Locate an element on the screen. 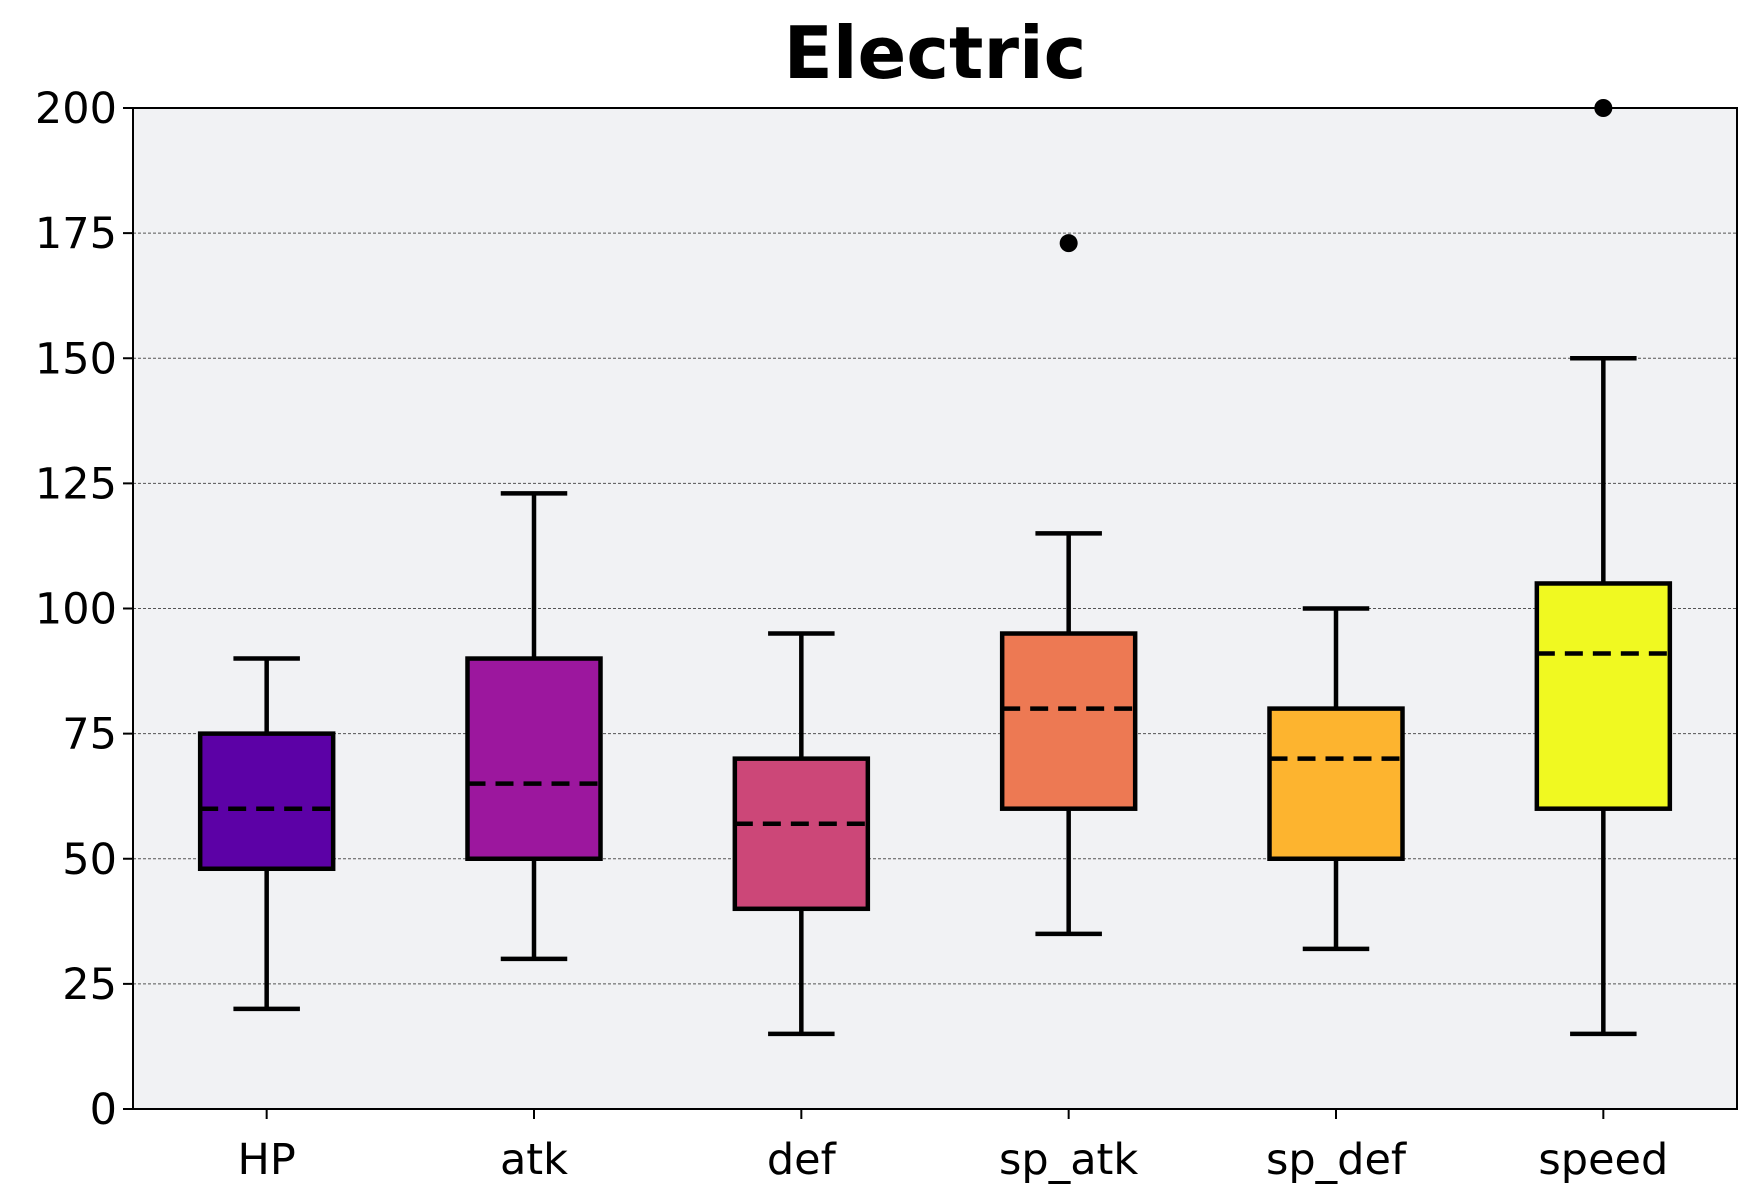 The image size is (1754, 1197). box-def is located at coordinates (801, 834).